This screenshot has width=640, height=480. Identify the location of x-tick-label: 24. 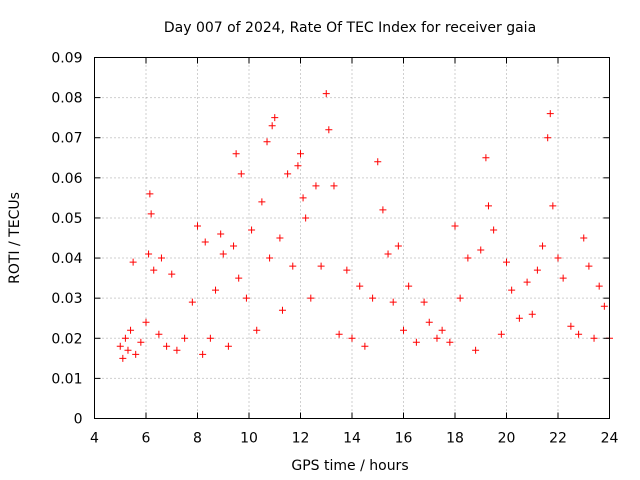
(610, 439).